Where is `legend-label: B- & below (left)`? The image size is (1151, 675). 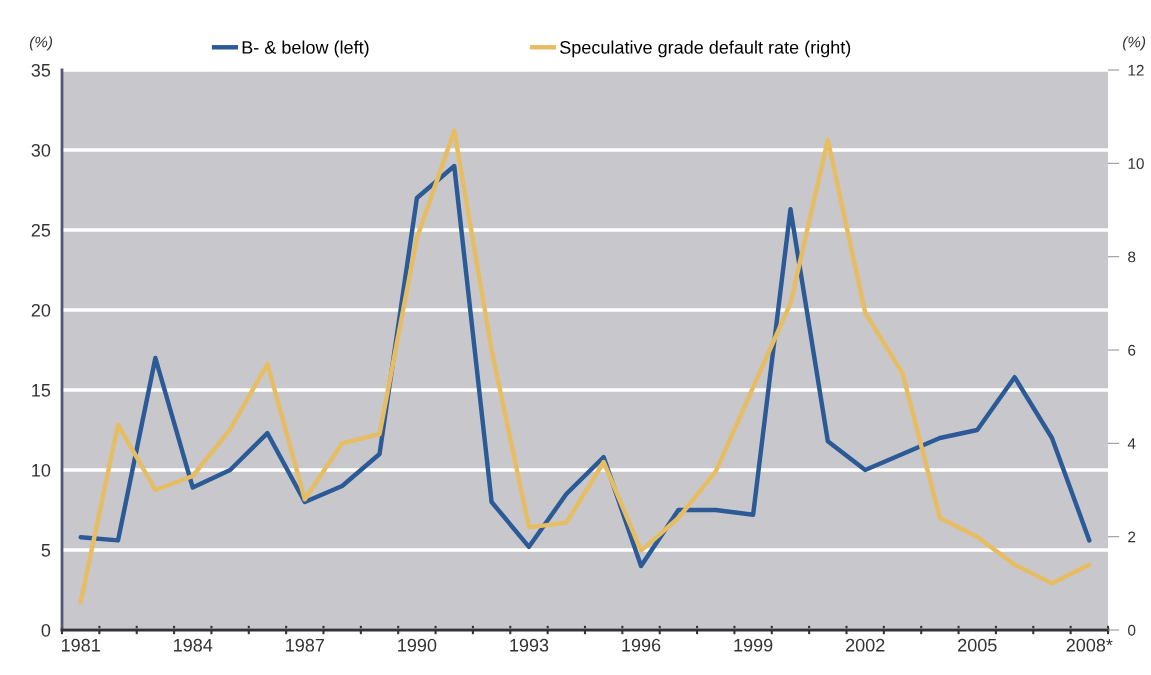
legend-label: B- & below (left) is located at coordinates (305, 49).